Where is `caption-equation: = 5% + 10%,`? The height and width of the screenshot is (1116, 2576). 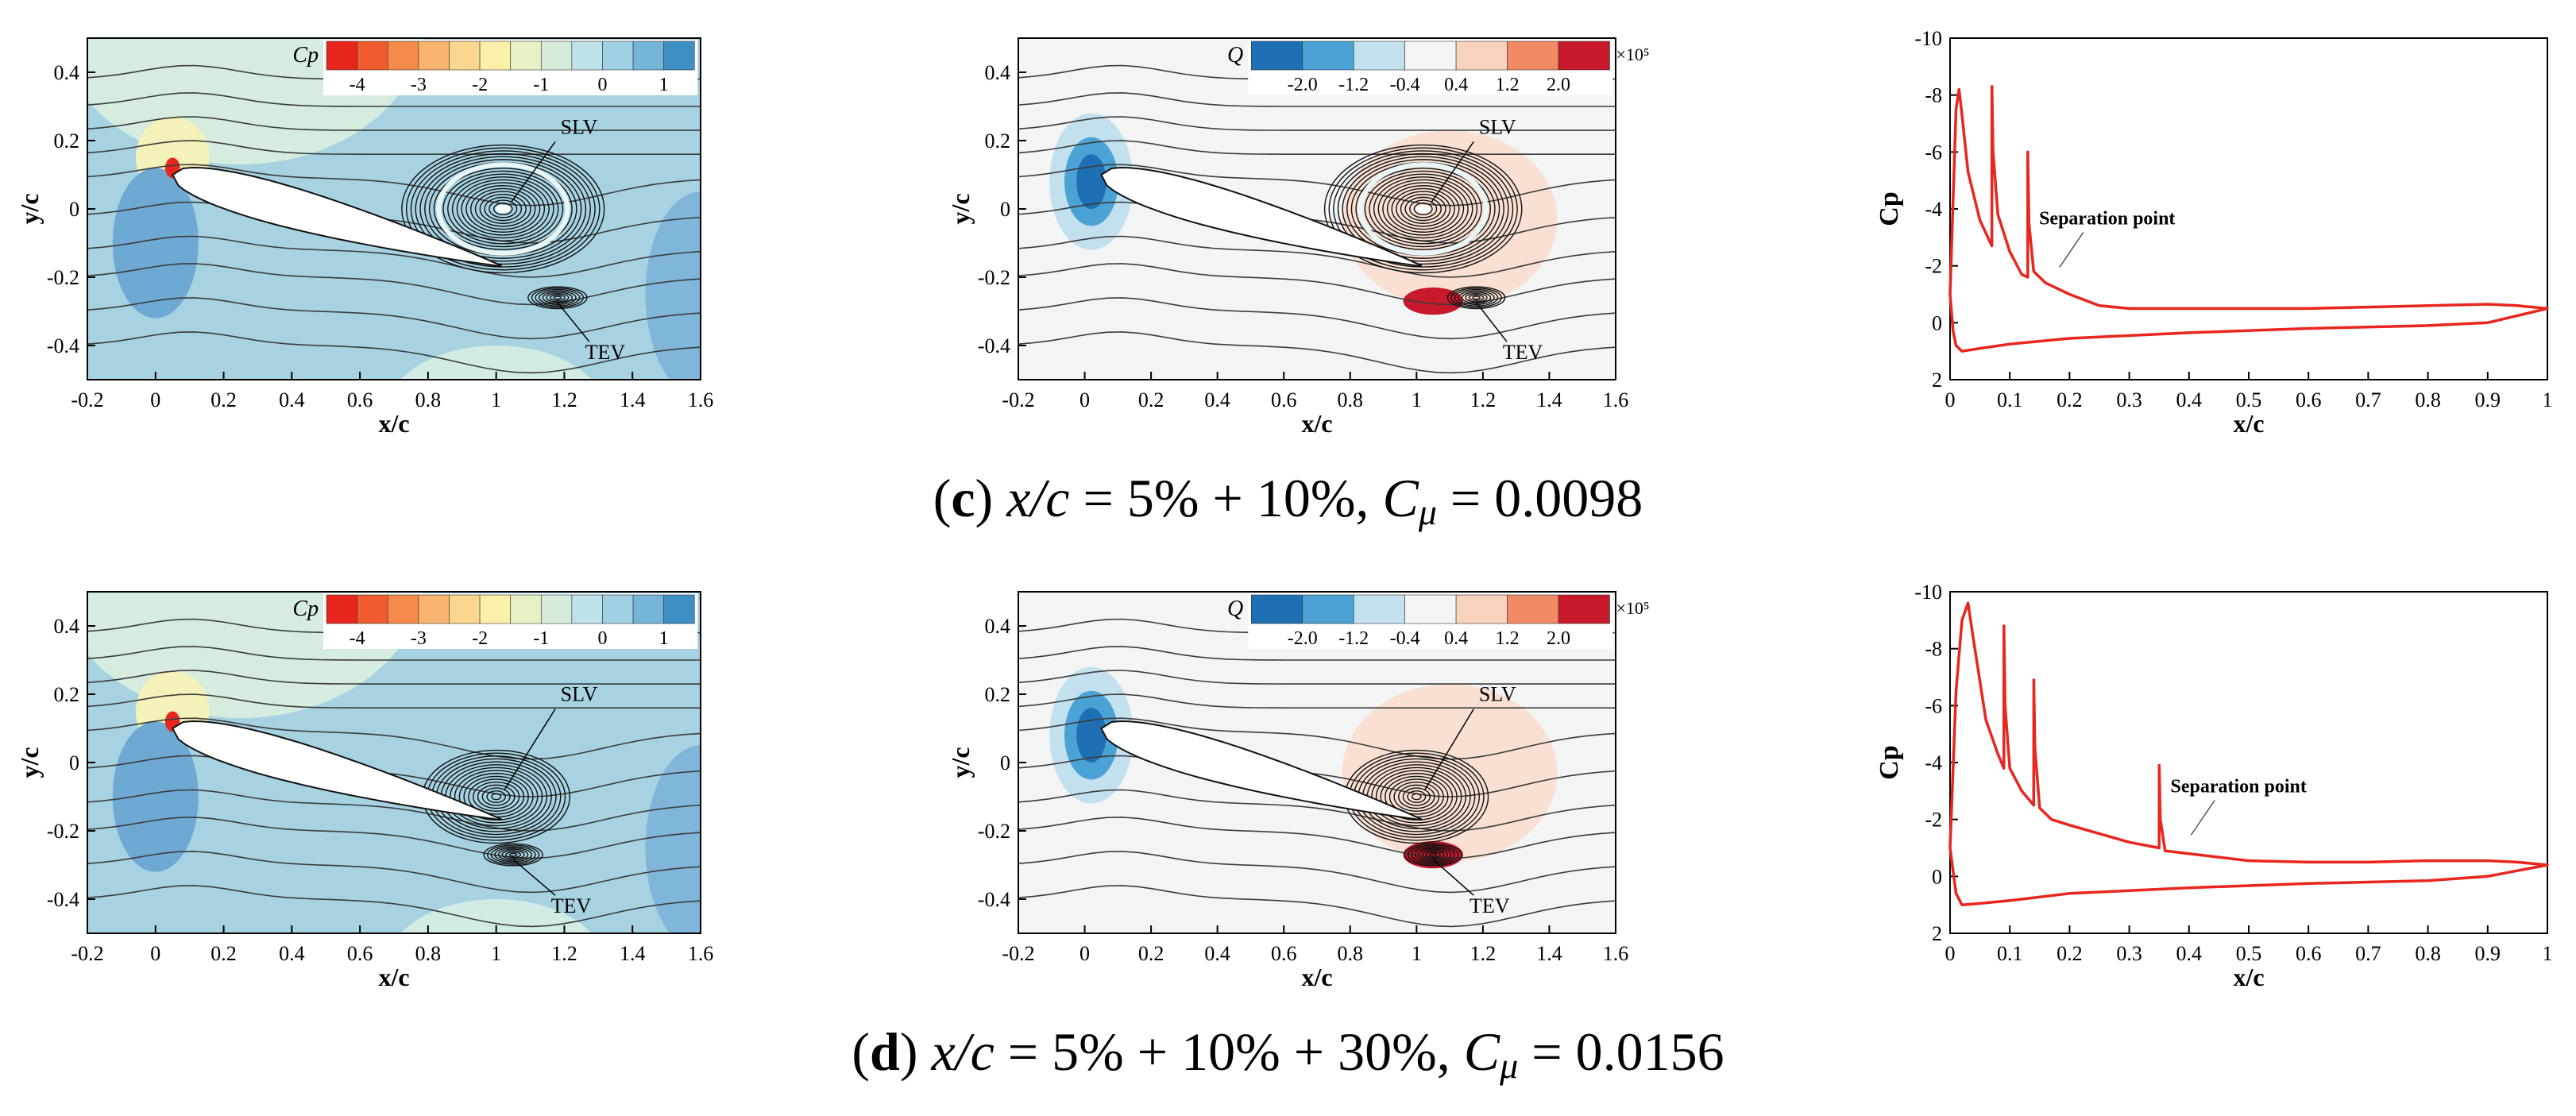 caption-equation: = 5% + 10%, is located at coordinates (1226, 498).